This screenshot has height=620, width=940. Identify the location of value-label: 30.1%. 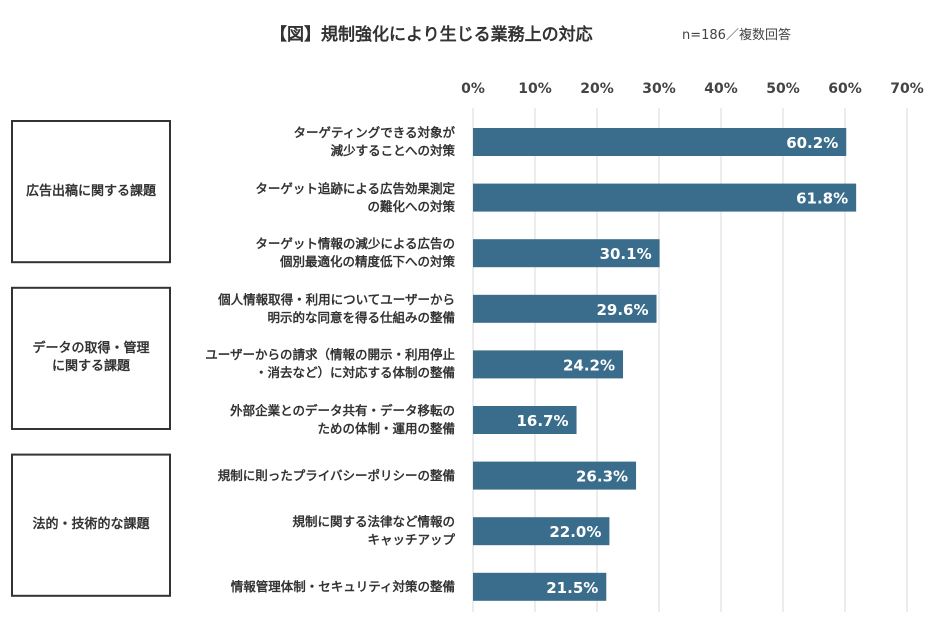
(626, 254).